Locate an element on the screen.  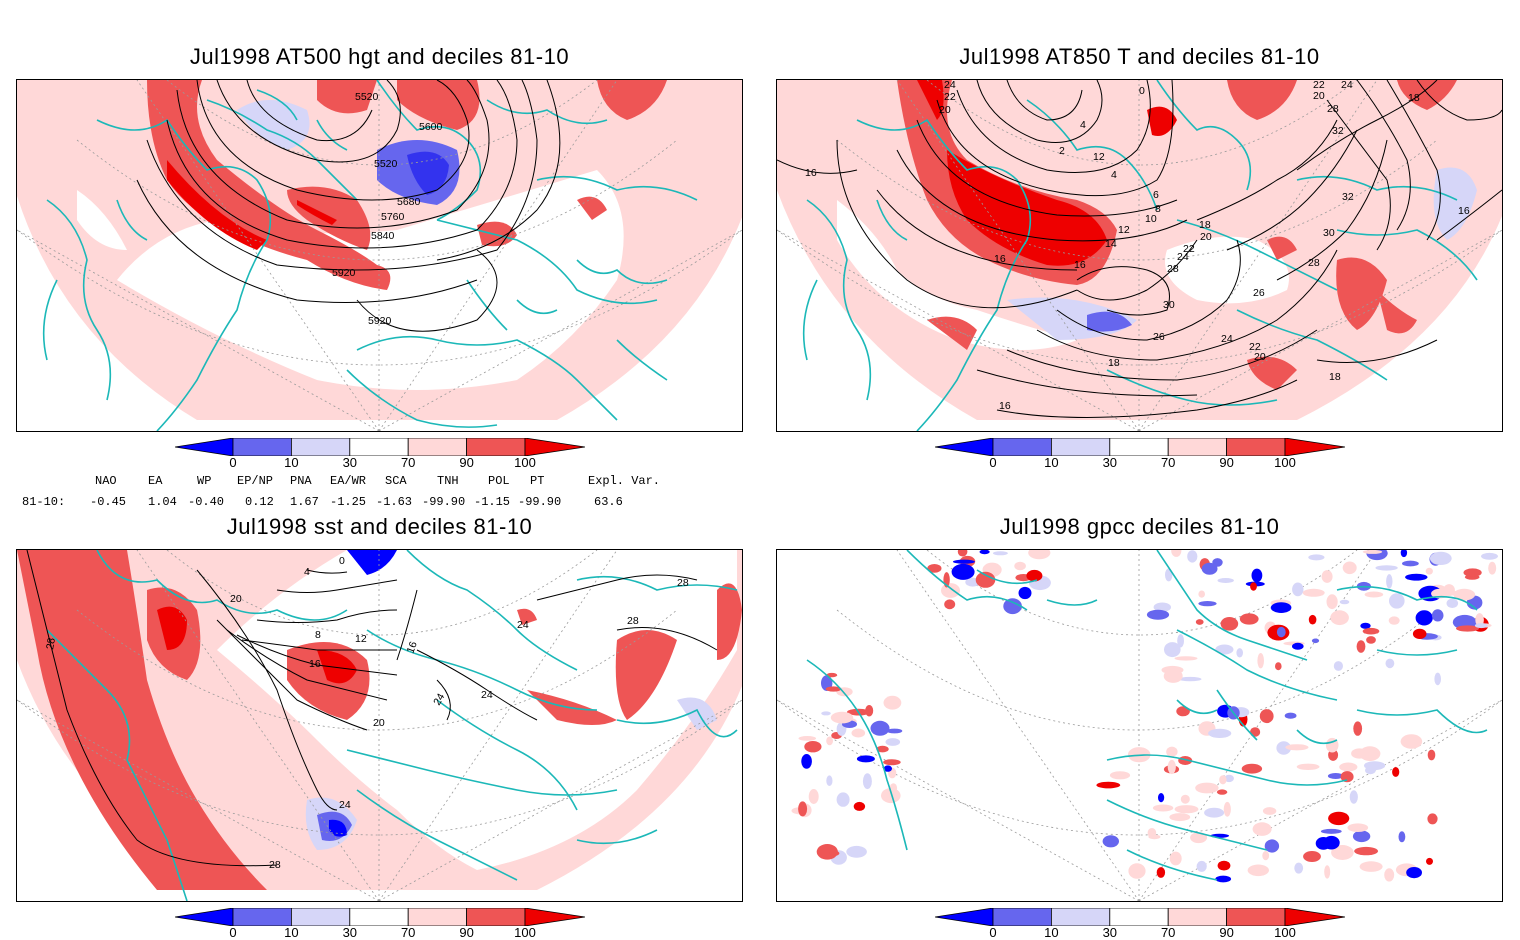
colorbar-tick-label: 10 is located at coordinates (1051, 932).